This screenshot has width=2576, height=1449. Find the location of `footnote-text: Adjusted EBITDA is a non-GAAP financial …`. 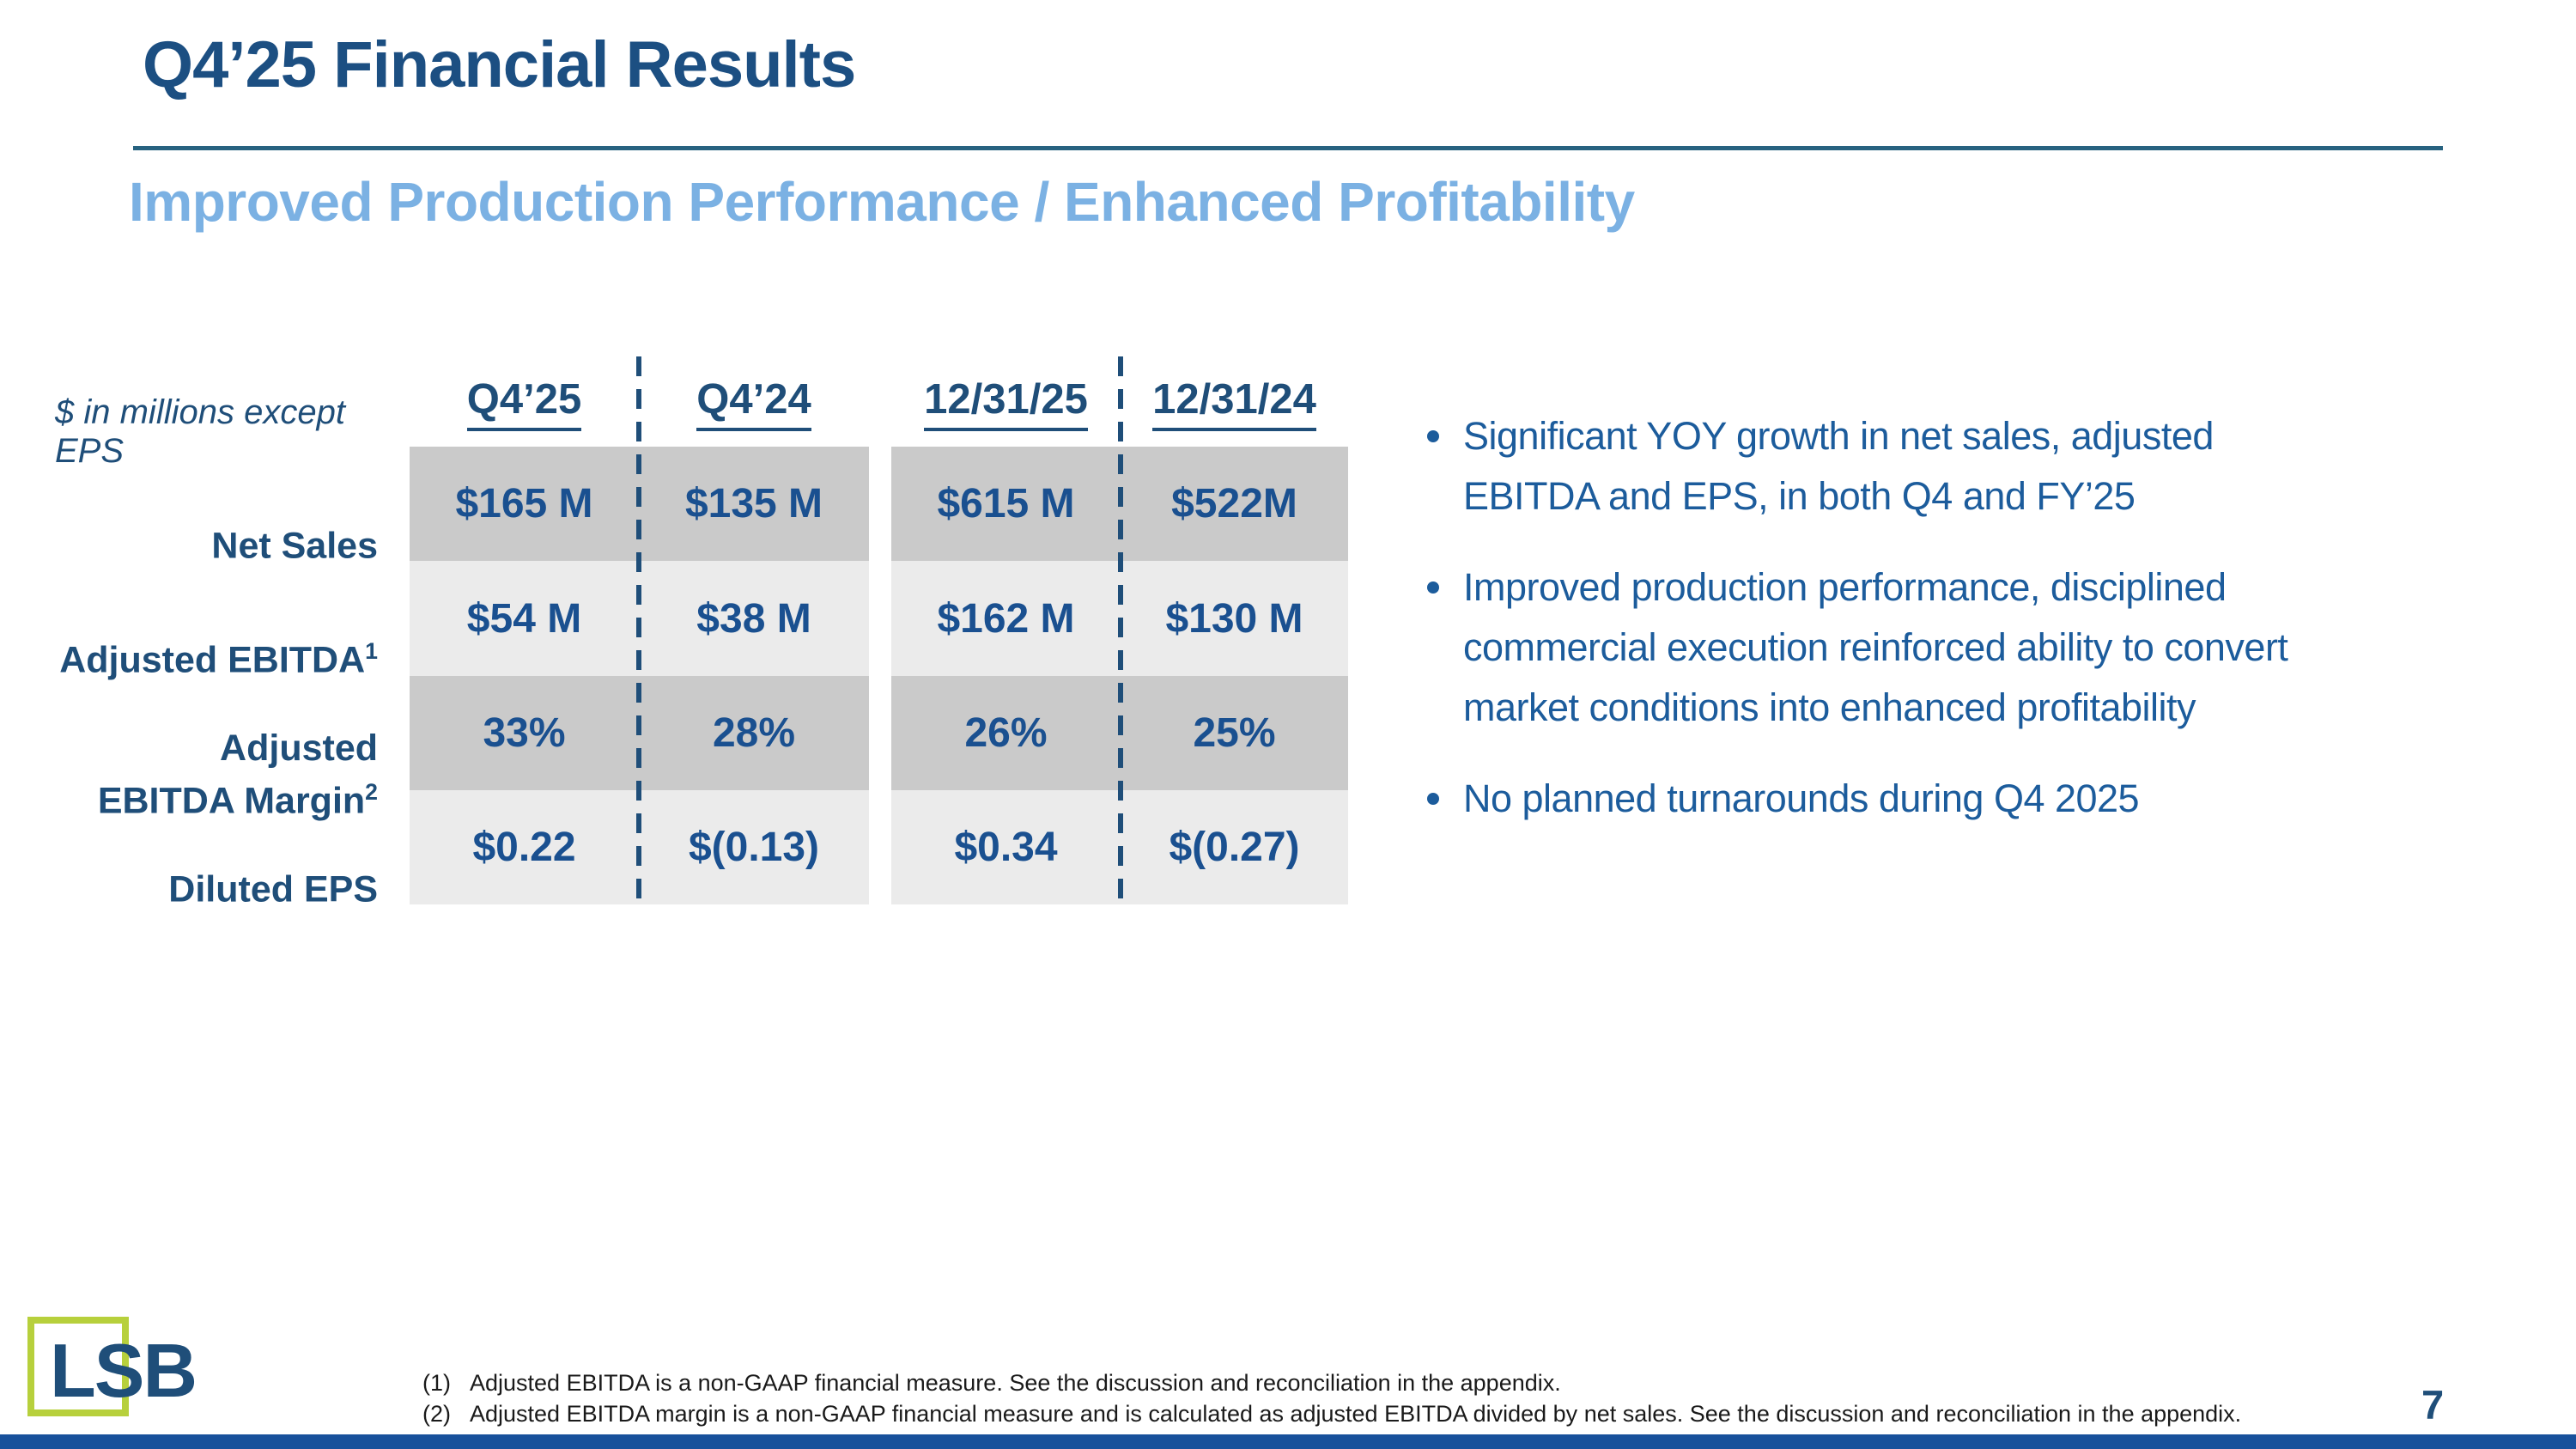

footnote-text: Adjusted EBITDA is a non-GAAP financial … is located at coordinates (1016, 1383).